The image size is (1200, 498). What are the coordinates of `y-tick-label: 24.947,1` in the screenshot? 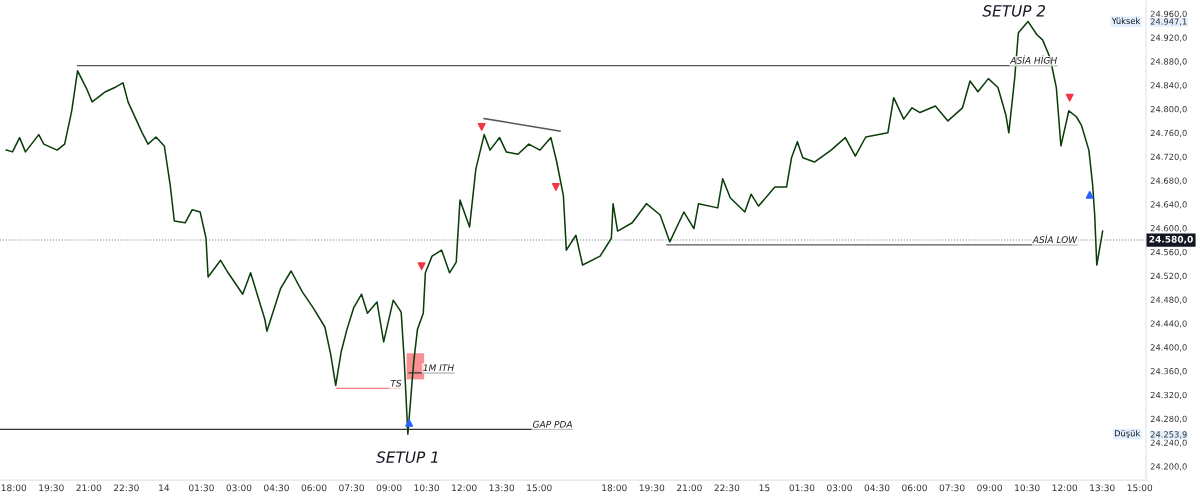 It's located at (1168, 22).